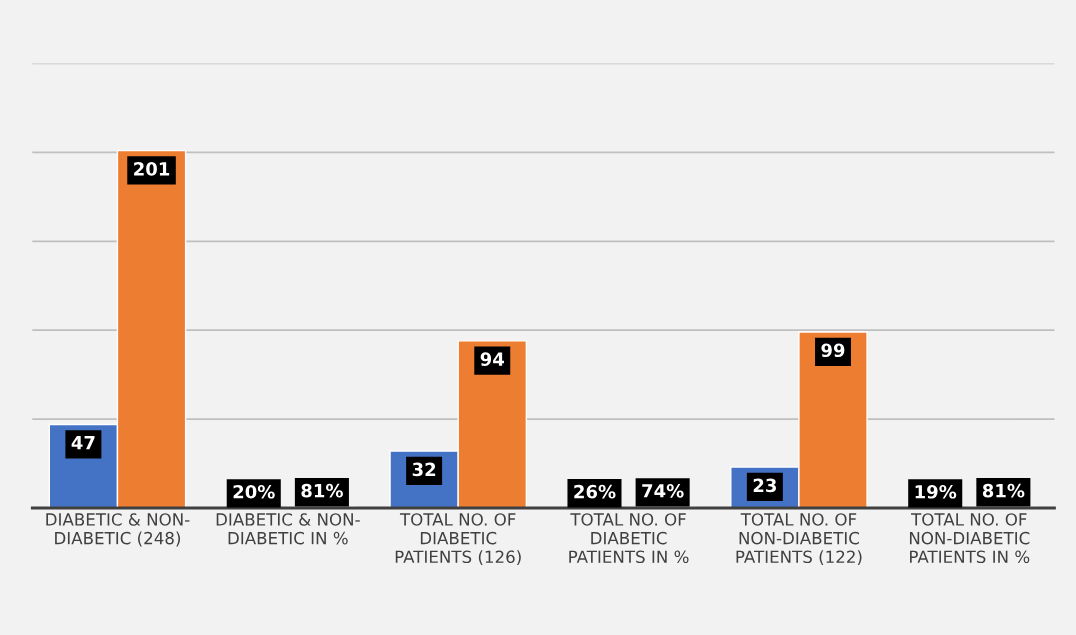 The image size is (1076, 635). Describe the element at coordinates (458, 539) in the screenshot. I see `x-tick-label: TOTAL NO. OF DIABETIC PATIENTS (126)` at that location.